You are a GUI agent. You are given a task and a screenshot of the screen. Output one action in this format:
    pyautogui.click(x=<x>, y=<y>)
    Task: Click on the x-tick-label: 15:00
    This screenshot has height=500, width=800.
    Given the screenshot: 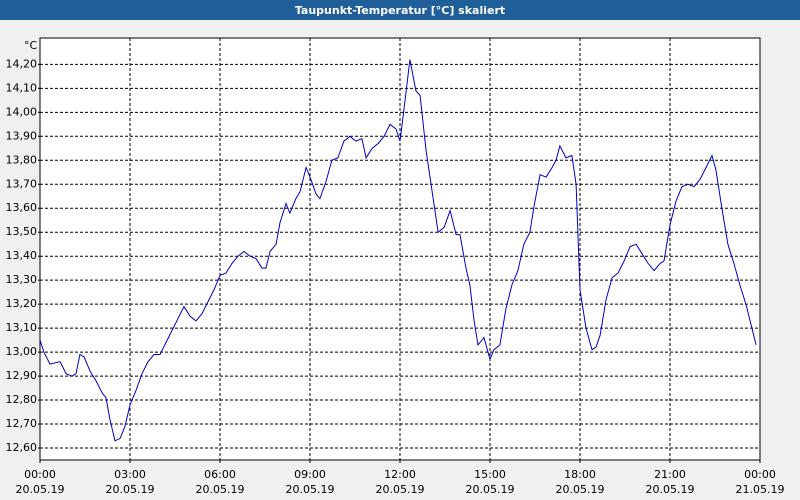 What is the action you would take?
    pyautogui.click(x=490, y=474)
    